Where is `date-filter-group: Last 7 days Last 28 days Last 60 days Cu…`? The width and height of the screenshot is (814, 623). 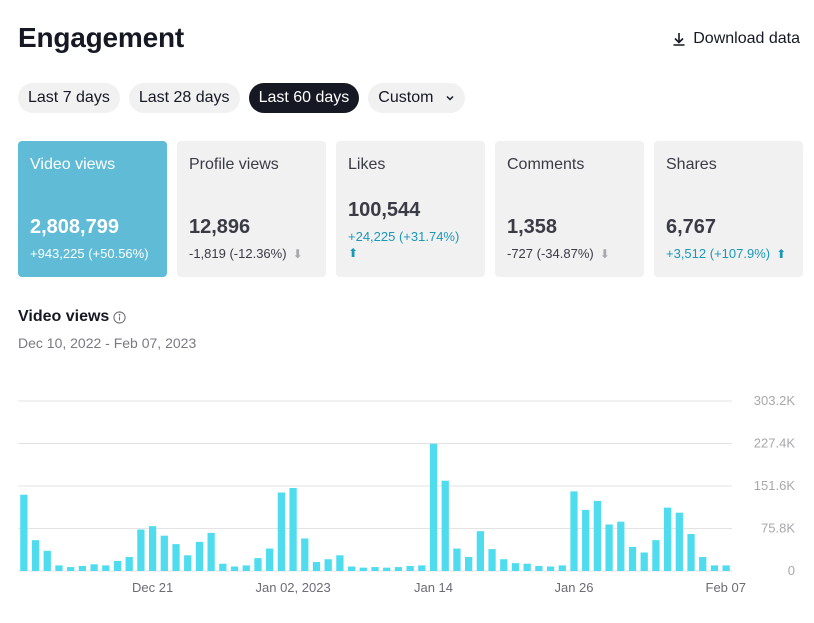
date-filter-group: Last 7 days Last 28 days Last 60 days Cu… is located at coordinates (242, 98).